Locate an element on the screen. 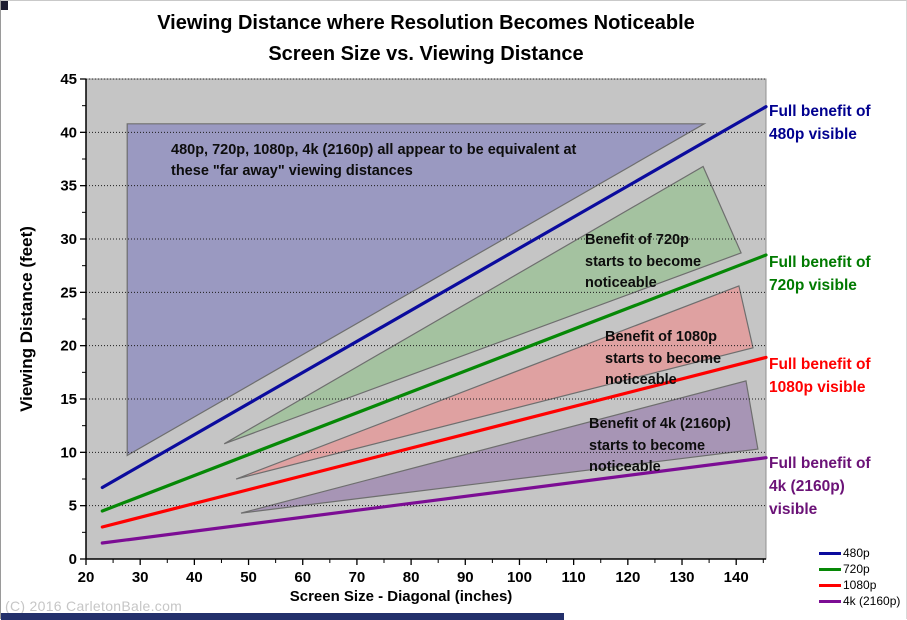 The height and width of the screenshot is (620, 907). bottom-bar is located at coordinates (282, 616).